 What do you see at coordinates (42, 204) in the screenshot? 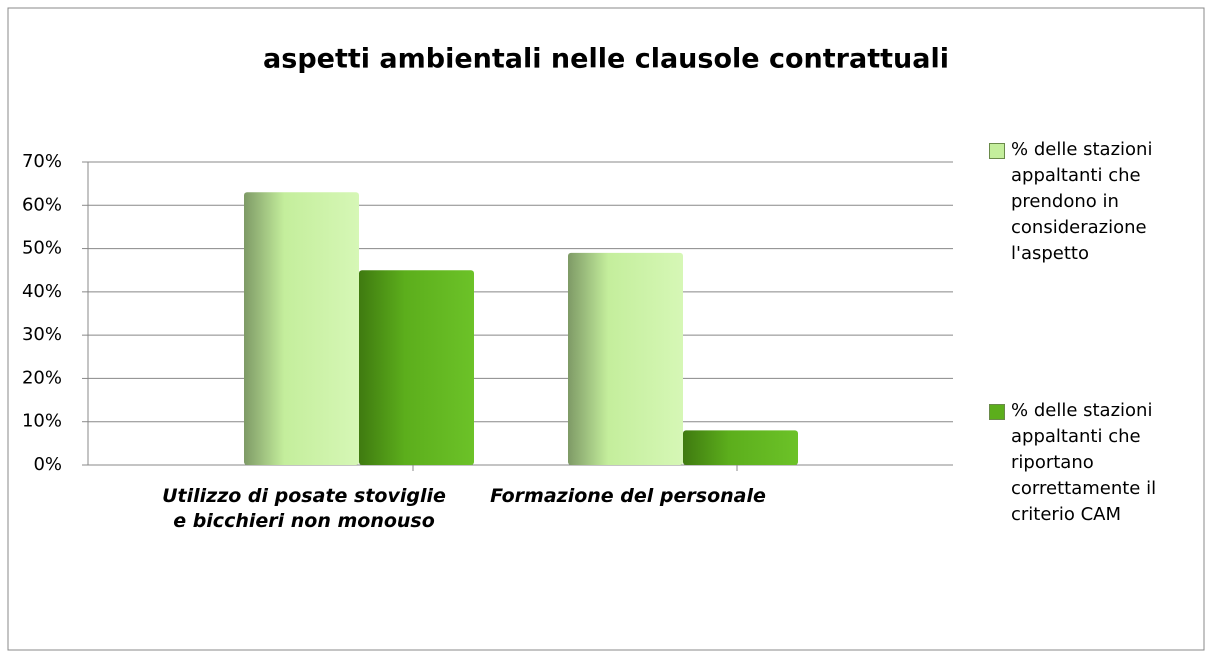
I see `y-tick-label: 60%` at bounding box center [42, 204].